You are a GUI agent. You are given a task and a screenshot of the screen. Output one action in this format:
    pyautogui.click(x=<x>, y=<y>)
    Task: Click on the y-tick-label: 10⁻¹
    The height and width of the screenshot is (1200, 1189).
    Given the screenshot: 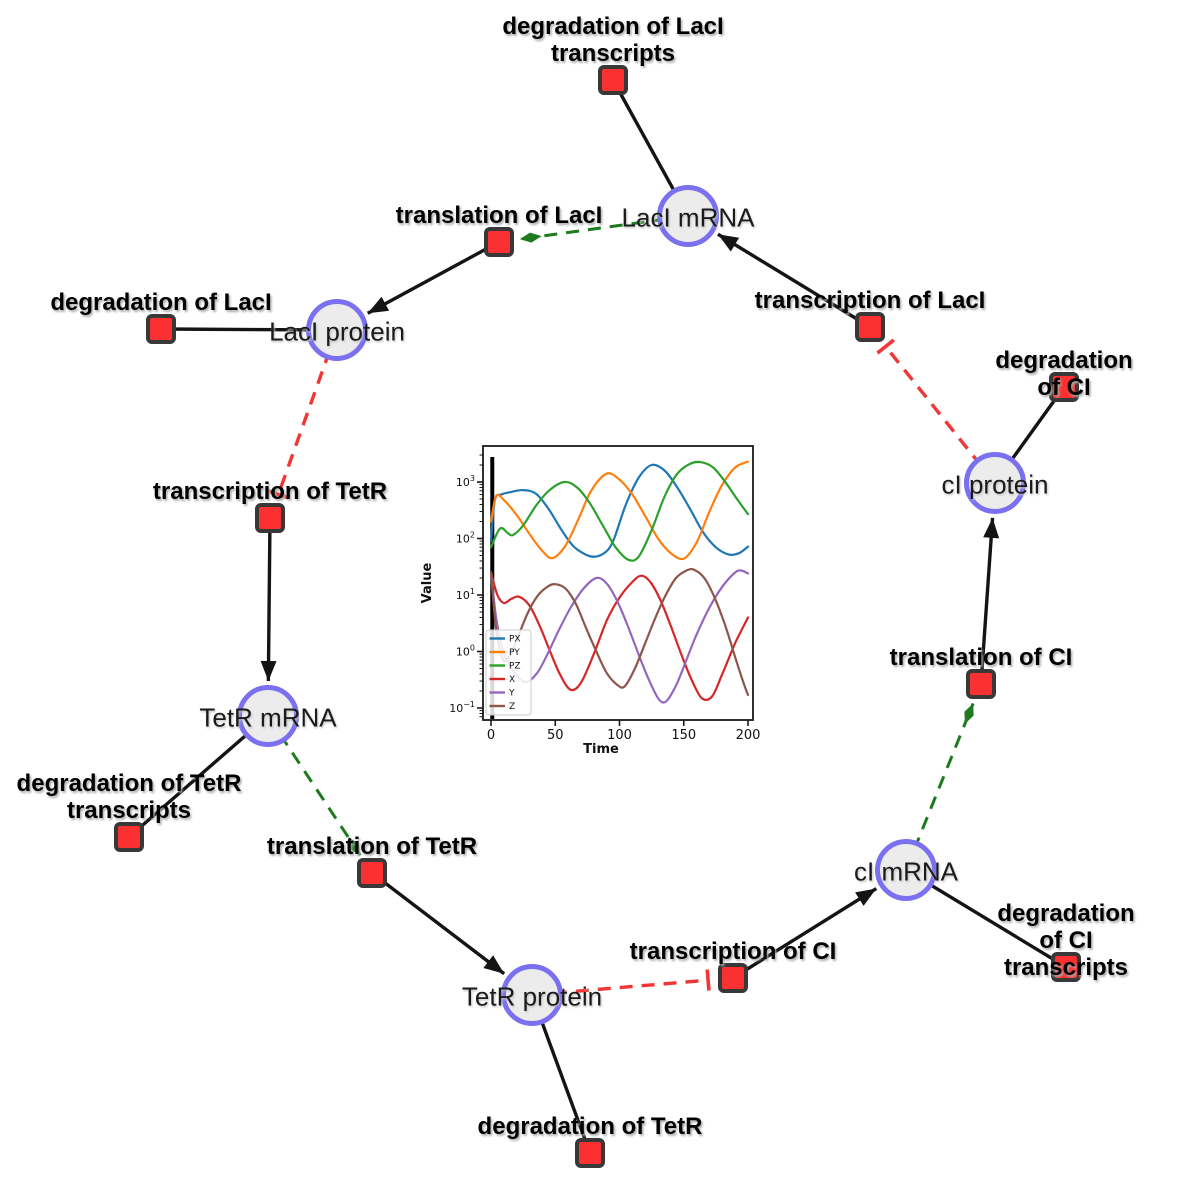 What is the action you would take?
    pyautogui.click(x=462, y=707)
    